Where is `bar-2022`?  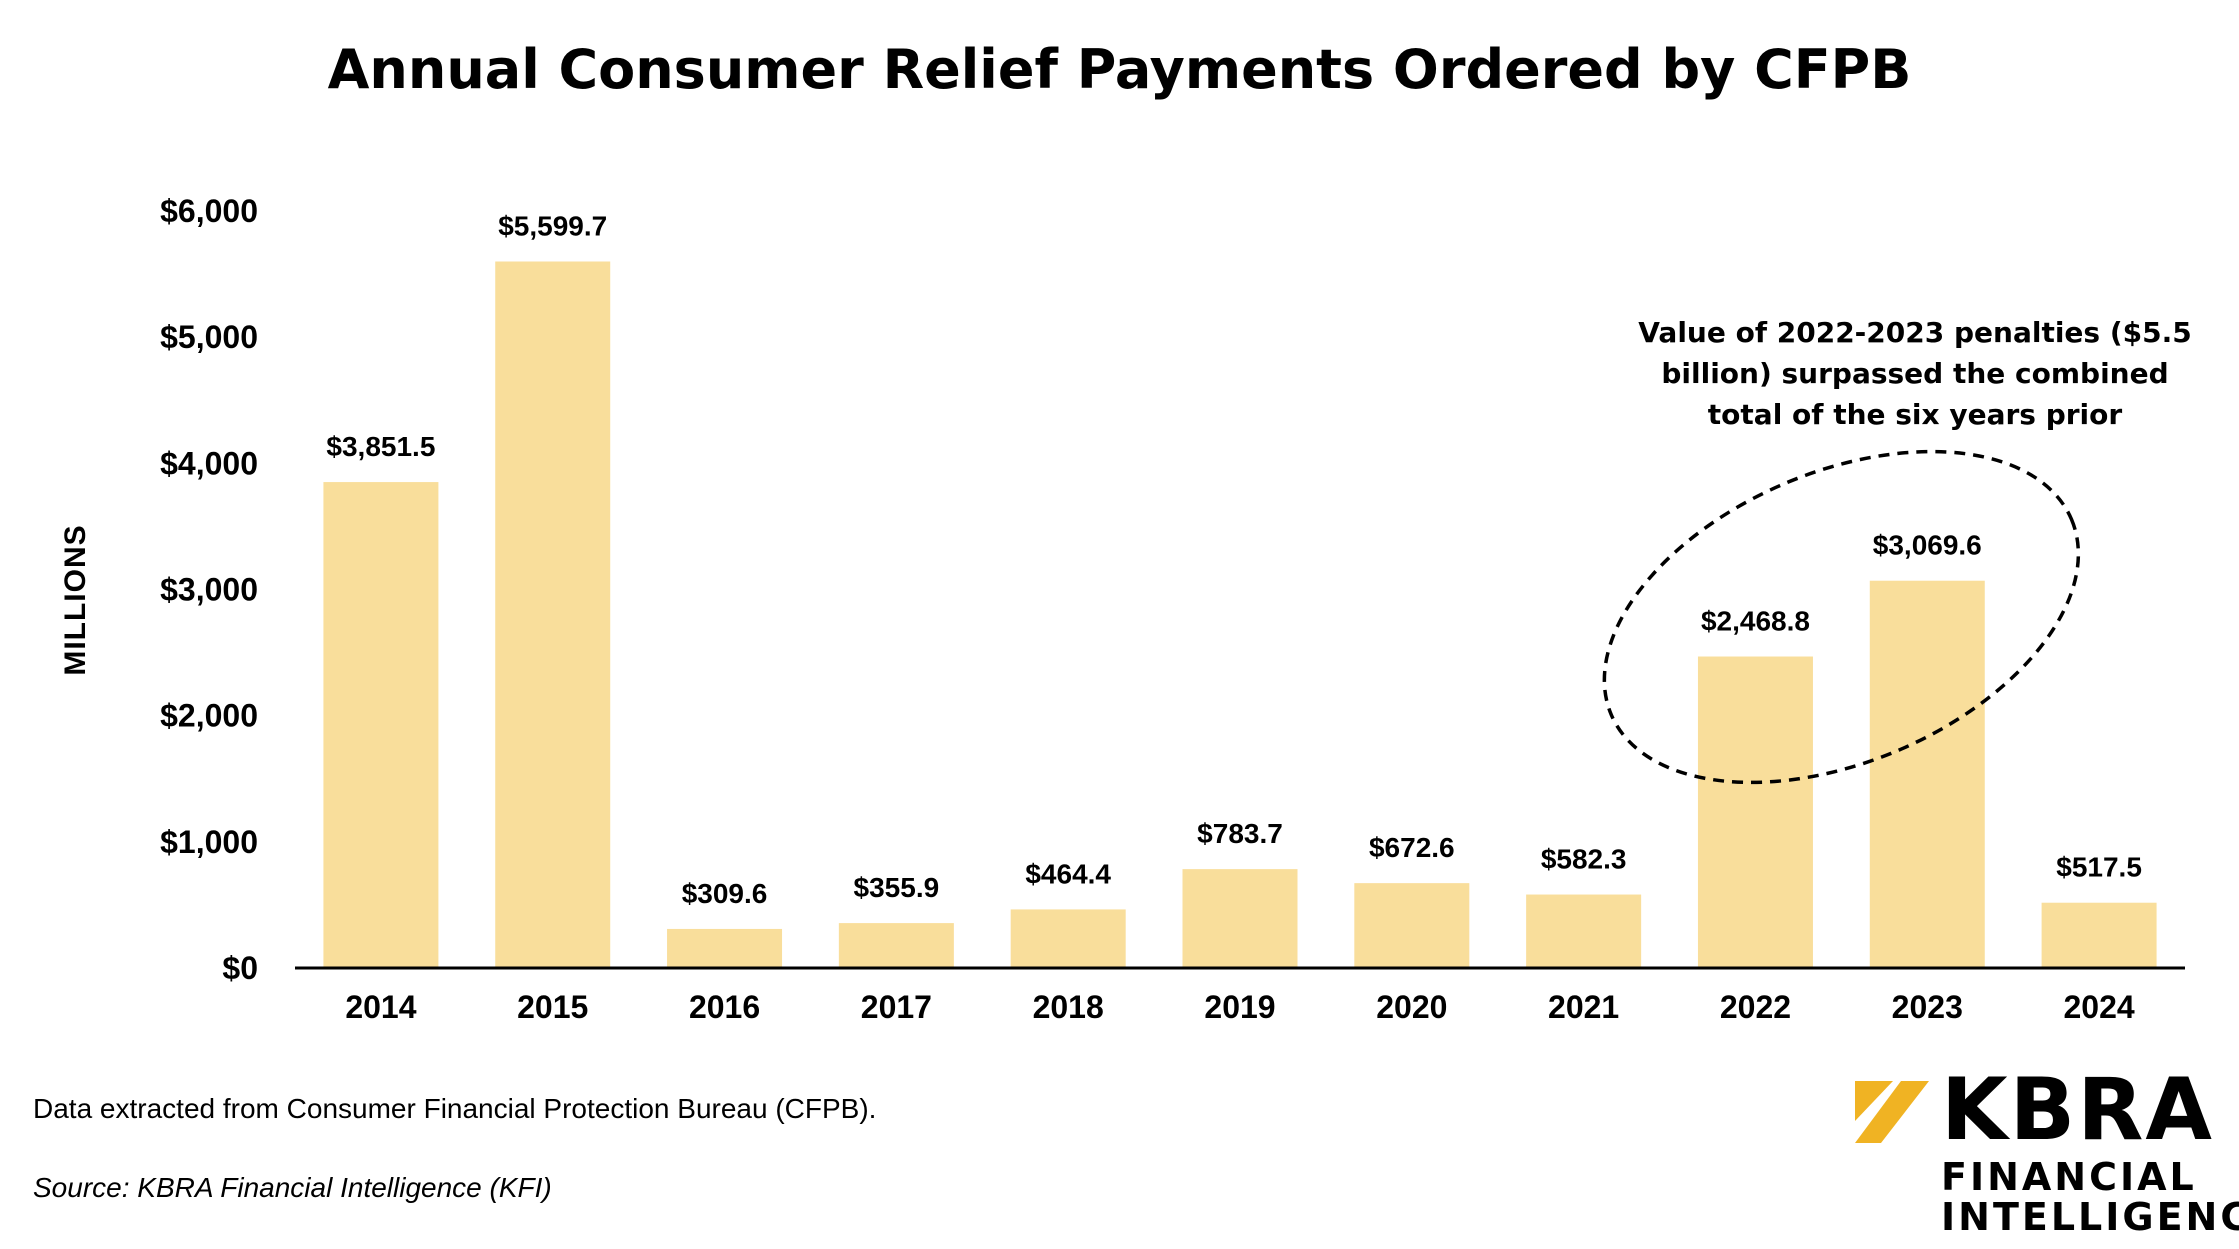
bar-2022 is located at coordinates (1755, 812).